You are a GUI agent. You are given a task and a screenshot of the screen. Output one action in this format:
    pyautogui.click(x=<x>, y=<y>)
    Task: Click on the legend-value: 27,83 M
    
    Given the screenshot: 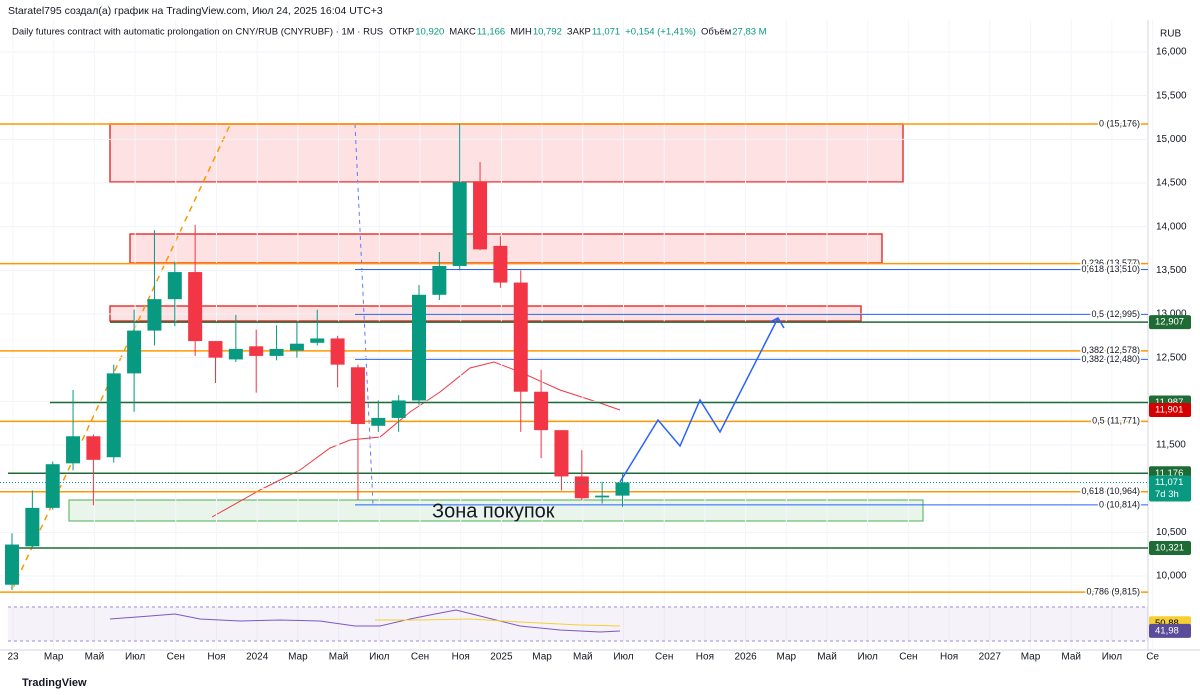 What is the action you would take?
    pyautogui.click(x=749, y=32)
    